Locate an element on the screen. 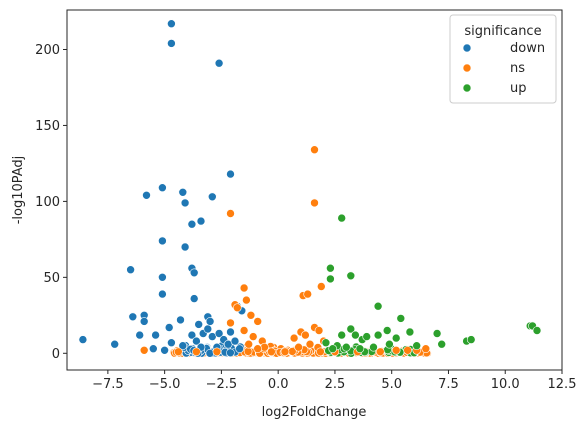 The image size is (587, 432). legend-marker-up is located at coordinates (467, 88).